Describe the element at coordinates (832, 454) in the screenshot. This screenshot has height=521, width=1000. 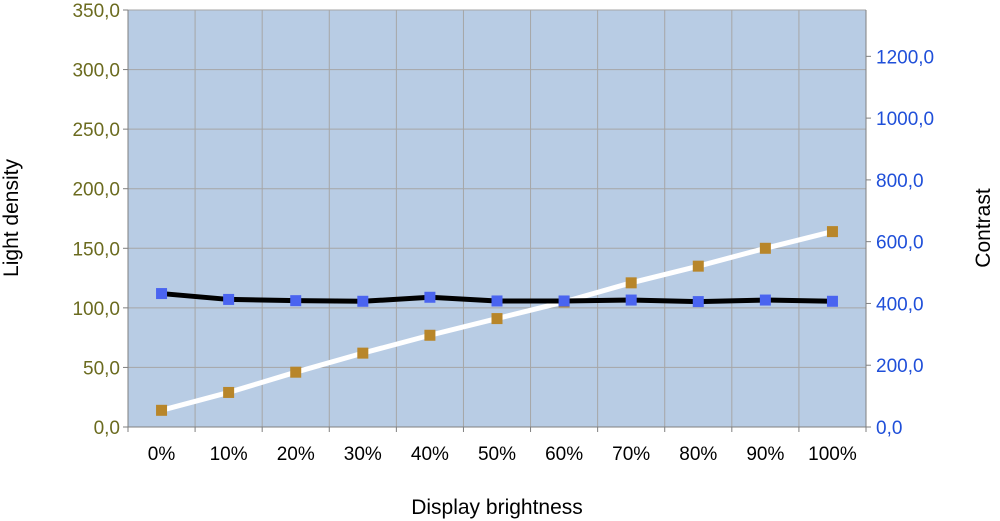
I see `x-tick-label: 100%` at that location.